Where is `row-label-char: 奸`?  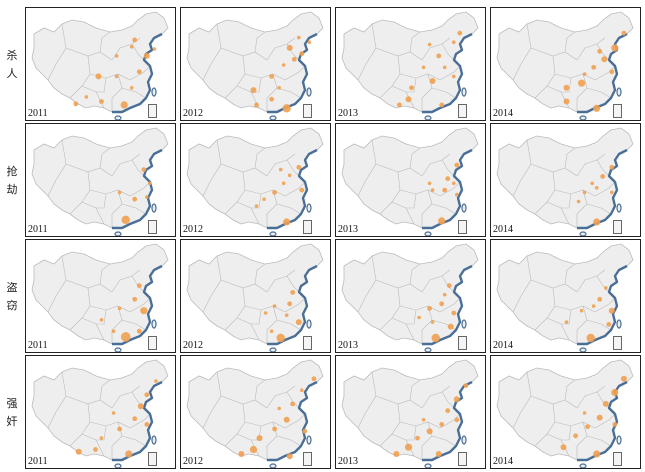
row-label-char: 奸 is located at coordinates (12, 422).